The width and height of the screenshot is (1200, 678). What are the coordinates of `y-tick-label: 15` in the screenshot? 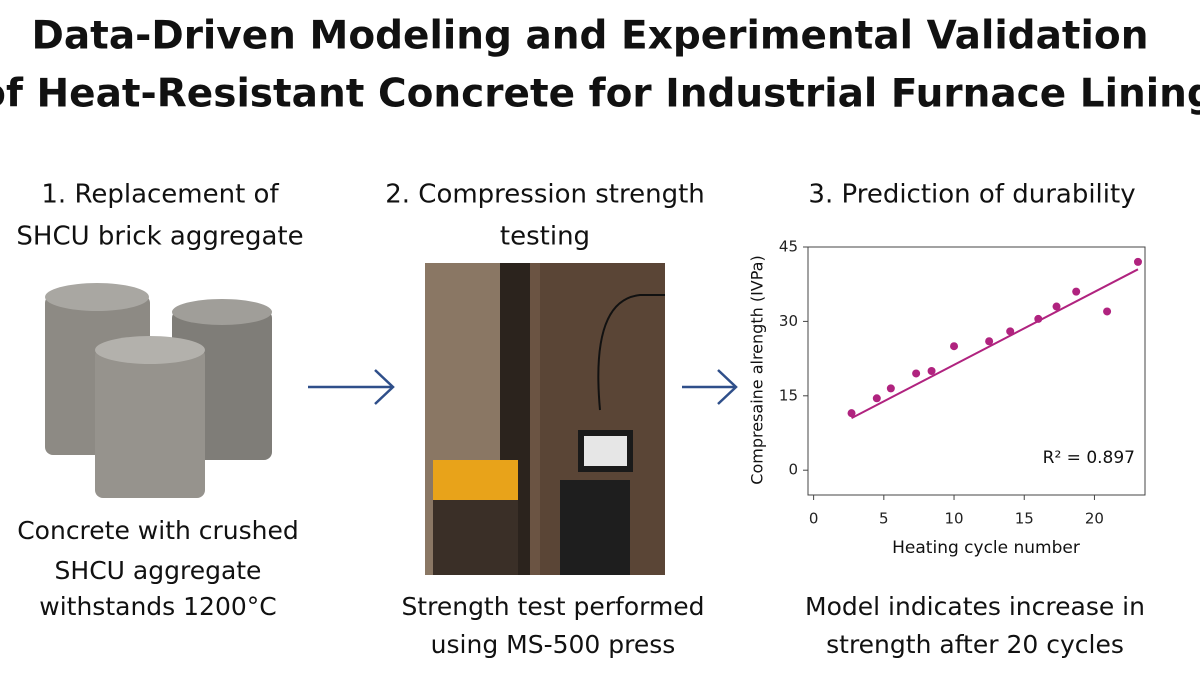 It's located at (788, 395).